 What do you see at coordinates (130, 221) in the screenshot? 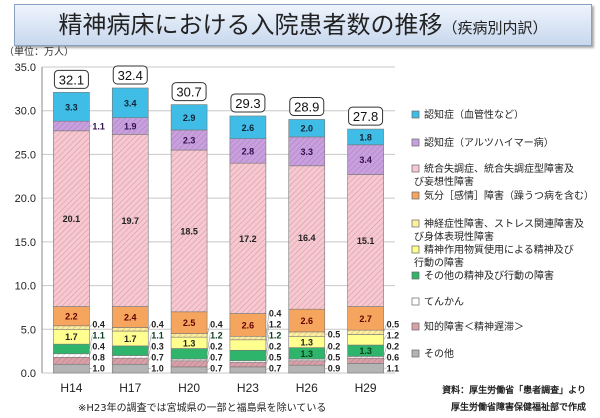
I see `data-label: 19.7` at bounding box center [130, 221].